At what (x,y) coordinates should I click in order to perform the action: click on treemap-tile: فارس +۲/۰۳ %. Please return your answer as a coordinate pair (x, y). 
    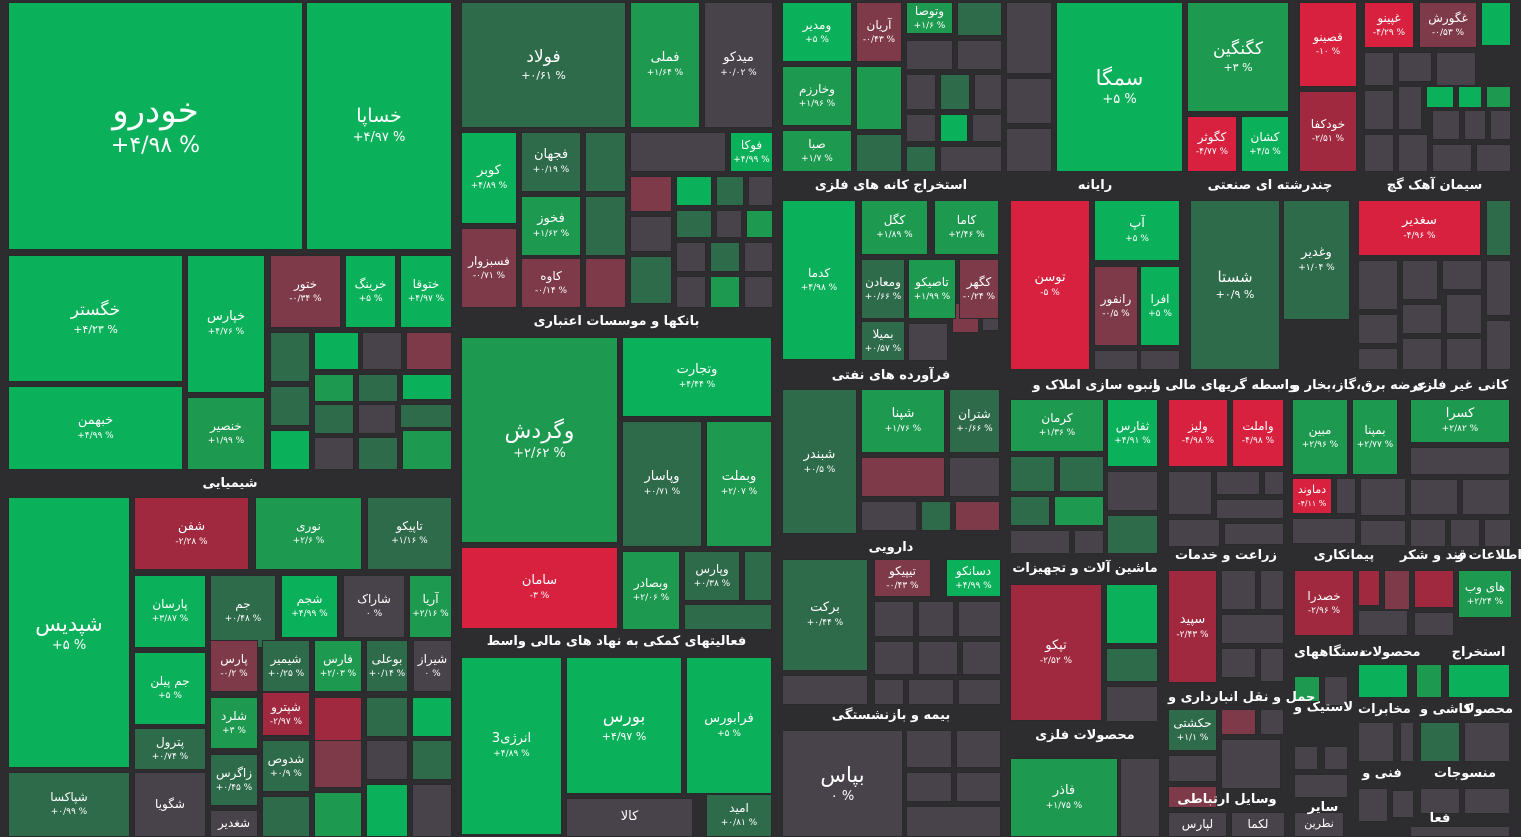
    Looking at the image, I should click on (338, 666).